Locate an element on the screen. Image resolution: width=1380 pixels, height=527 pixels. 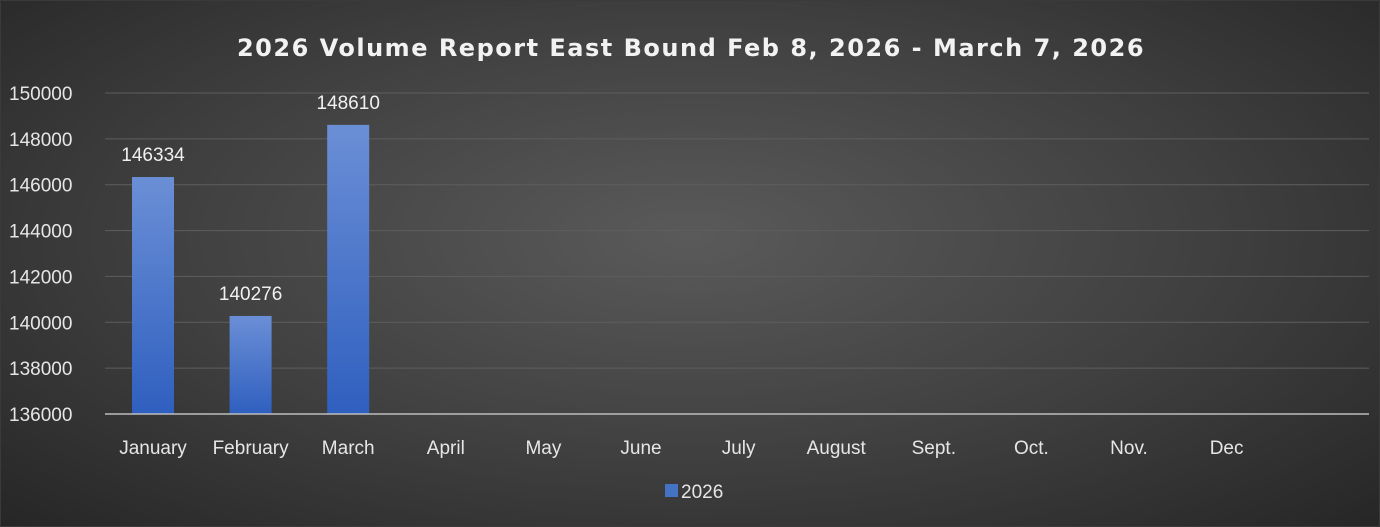
data-labels: 146334 140276 148610 is located at coordinates (250, 199).